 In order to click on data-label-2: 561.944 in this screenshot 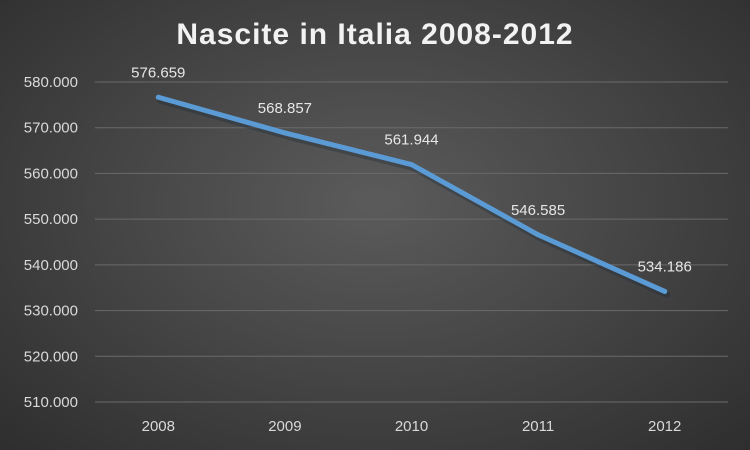, I will do `click(411, 140)`.